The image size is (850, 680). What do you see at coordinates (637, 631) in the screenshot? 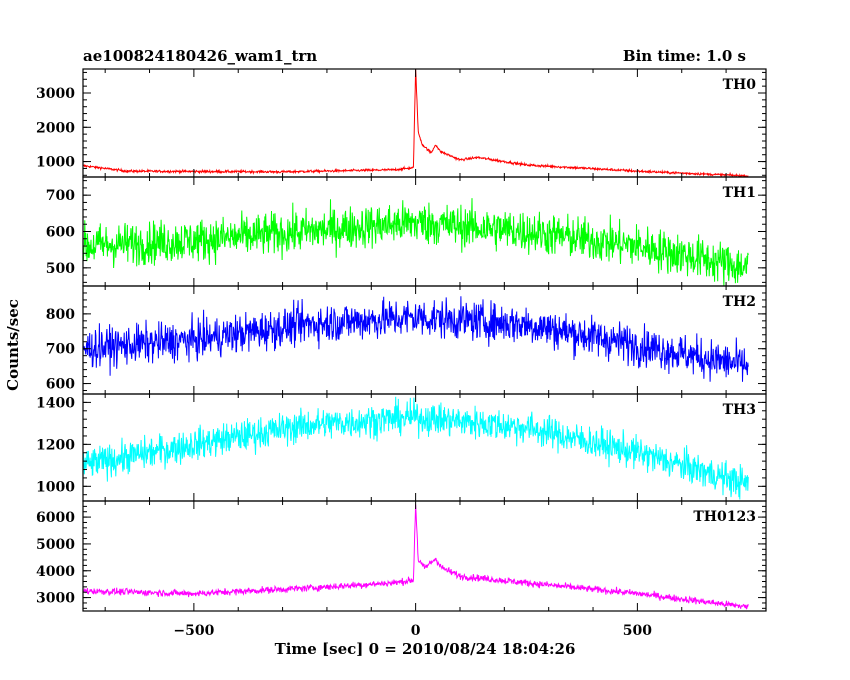
I see `x-tick-label: 500` at bounding box center [637, 631].